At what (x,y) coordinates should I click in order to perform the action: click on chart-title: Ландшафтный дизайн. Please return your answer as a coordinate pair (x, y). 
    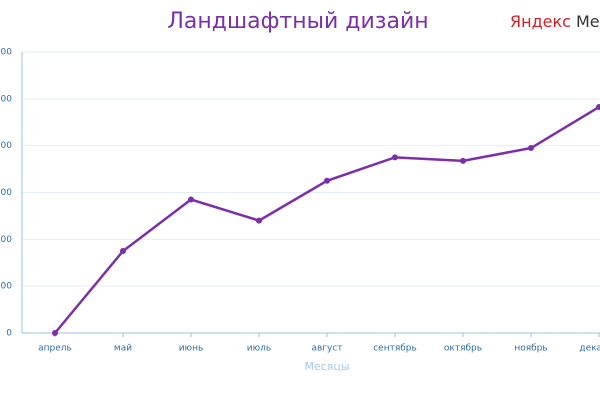
    Looking at the image, I should click on (297, 21).